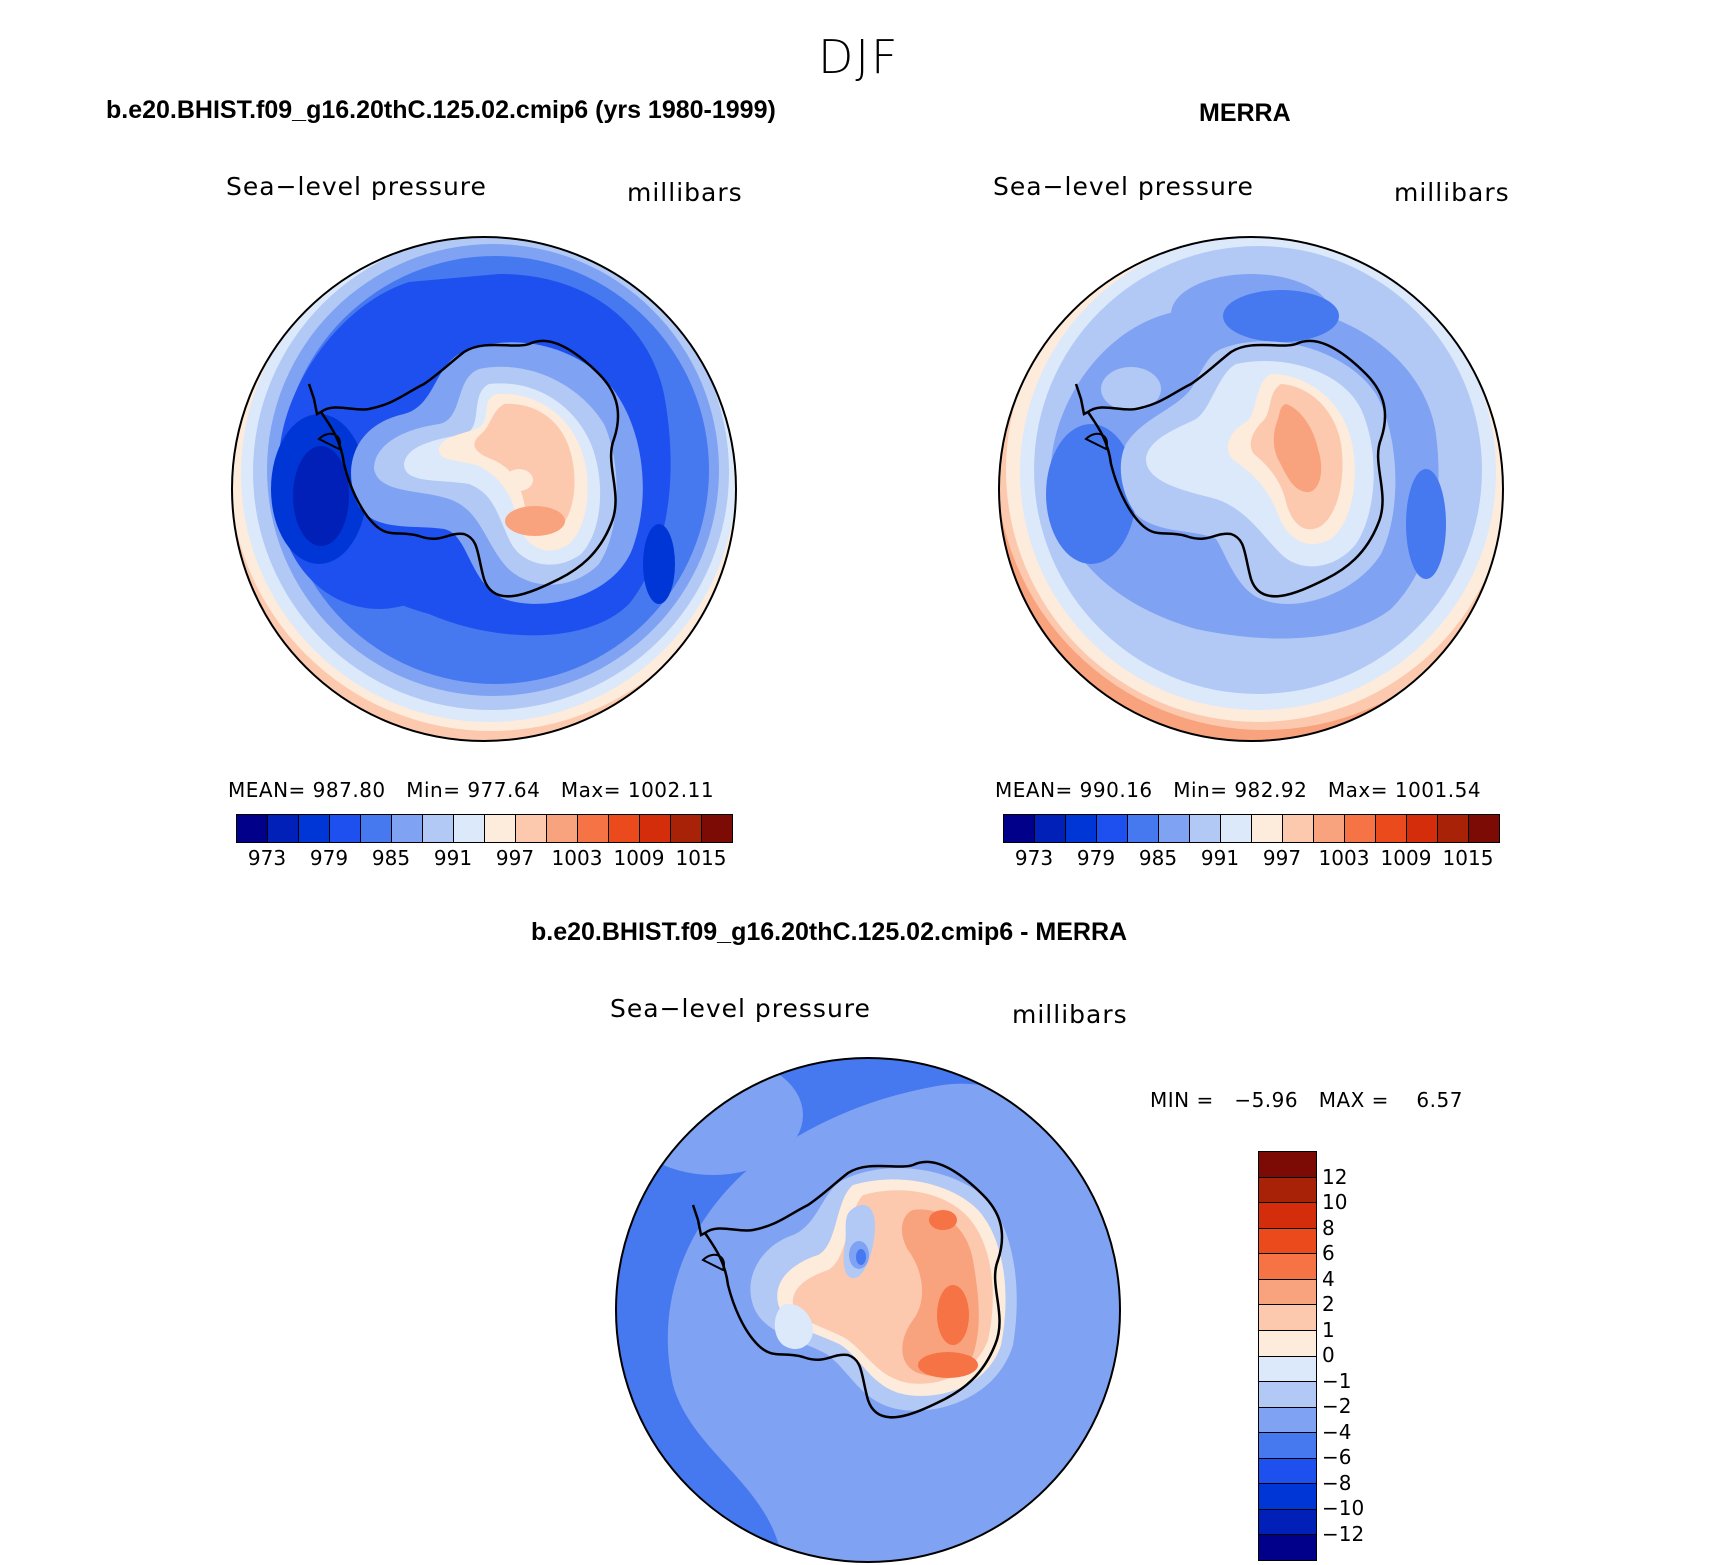  I want to click on diff-max-label: MAX =, so click(1353, 1100).